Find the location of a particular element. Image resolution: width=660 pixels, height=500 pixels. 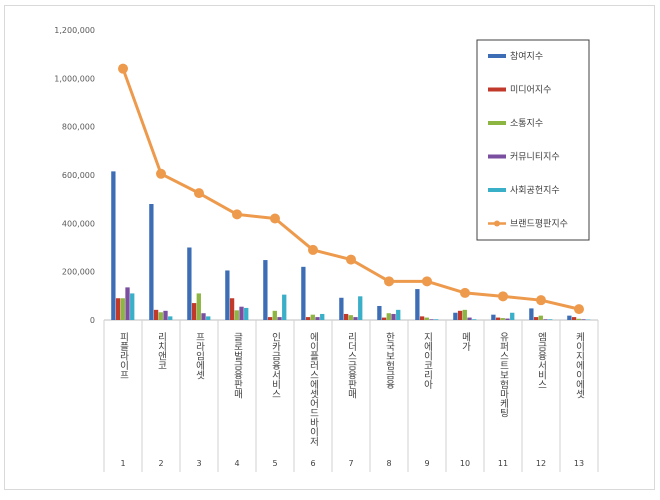

category-label: 메가 is located at coordinates (465, 342).